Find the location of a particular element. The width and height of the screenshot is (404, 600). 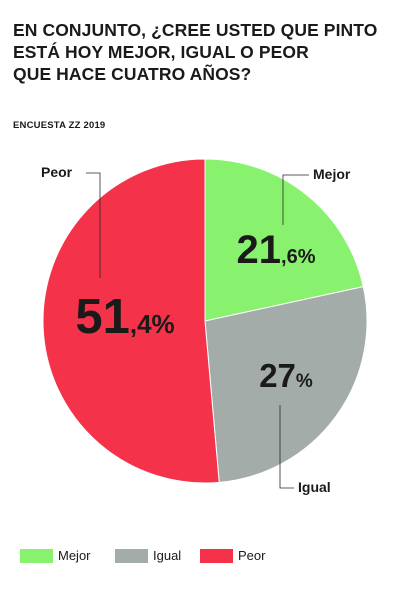

chart-title-line-1: EN CONJUNTO, ¿CREE USTED QUE PINTO is located at coordinates (195, 30).